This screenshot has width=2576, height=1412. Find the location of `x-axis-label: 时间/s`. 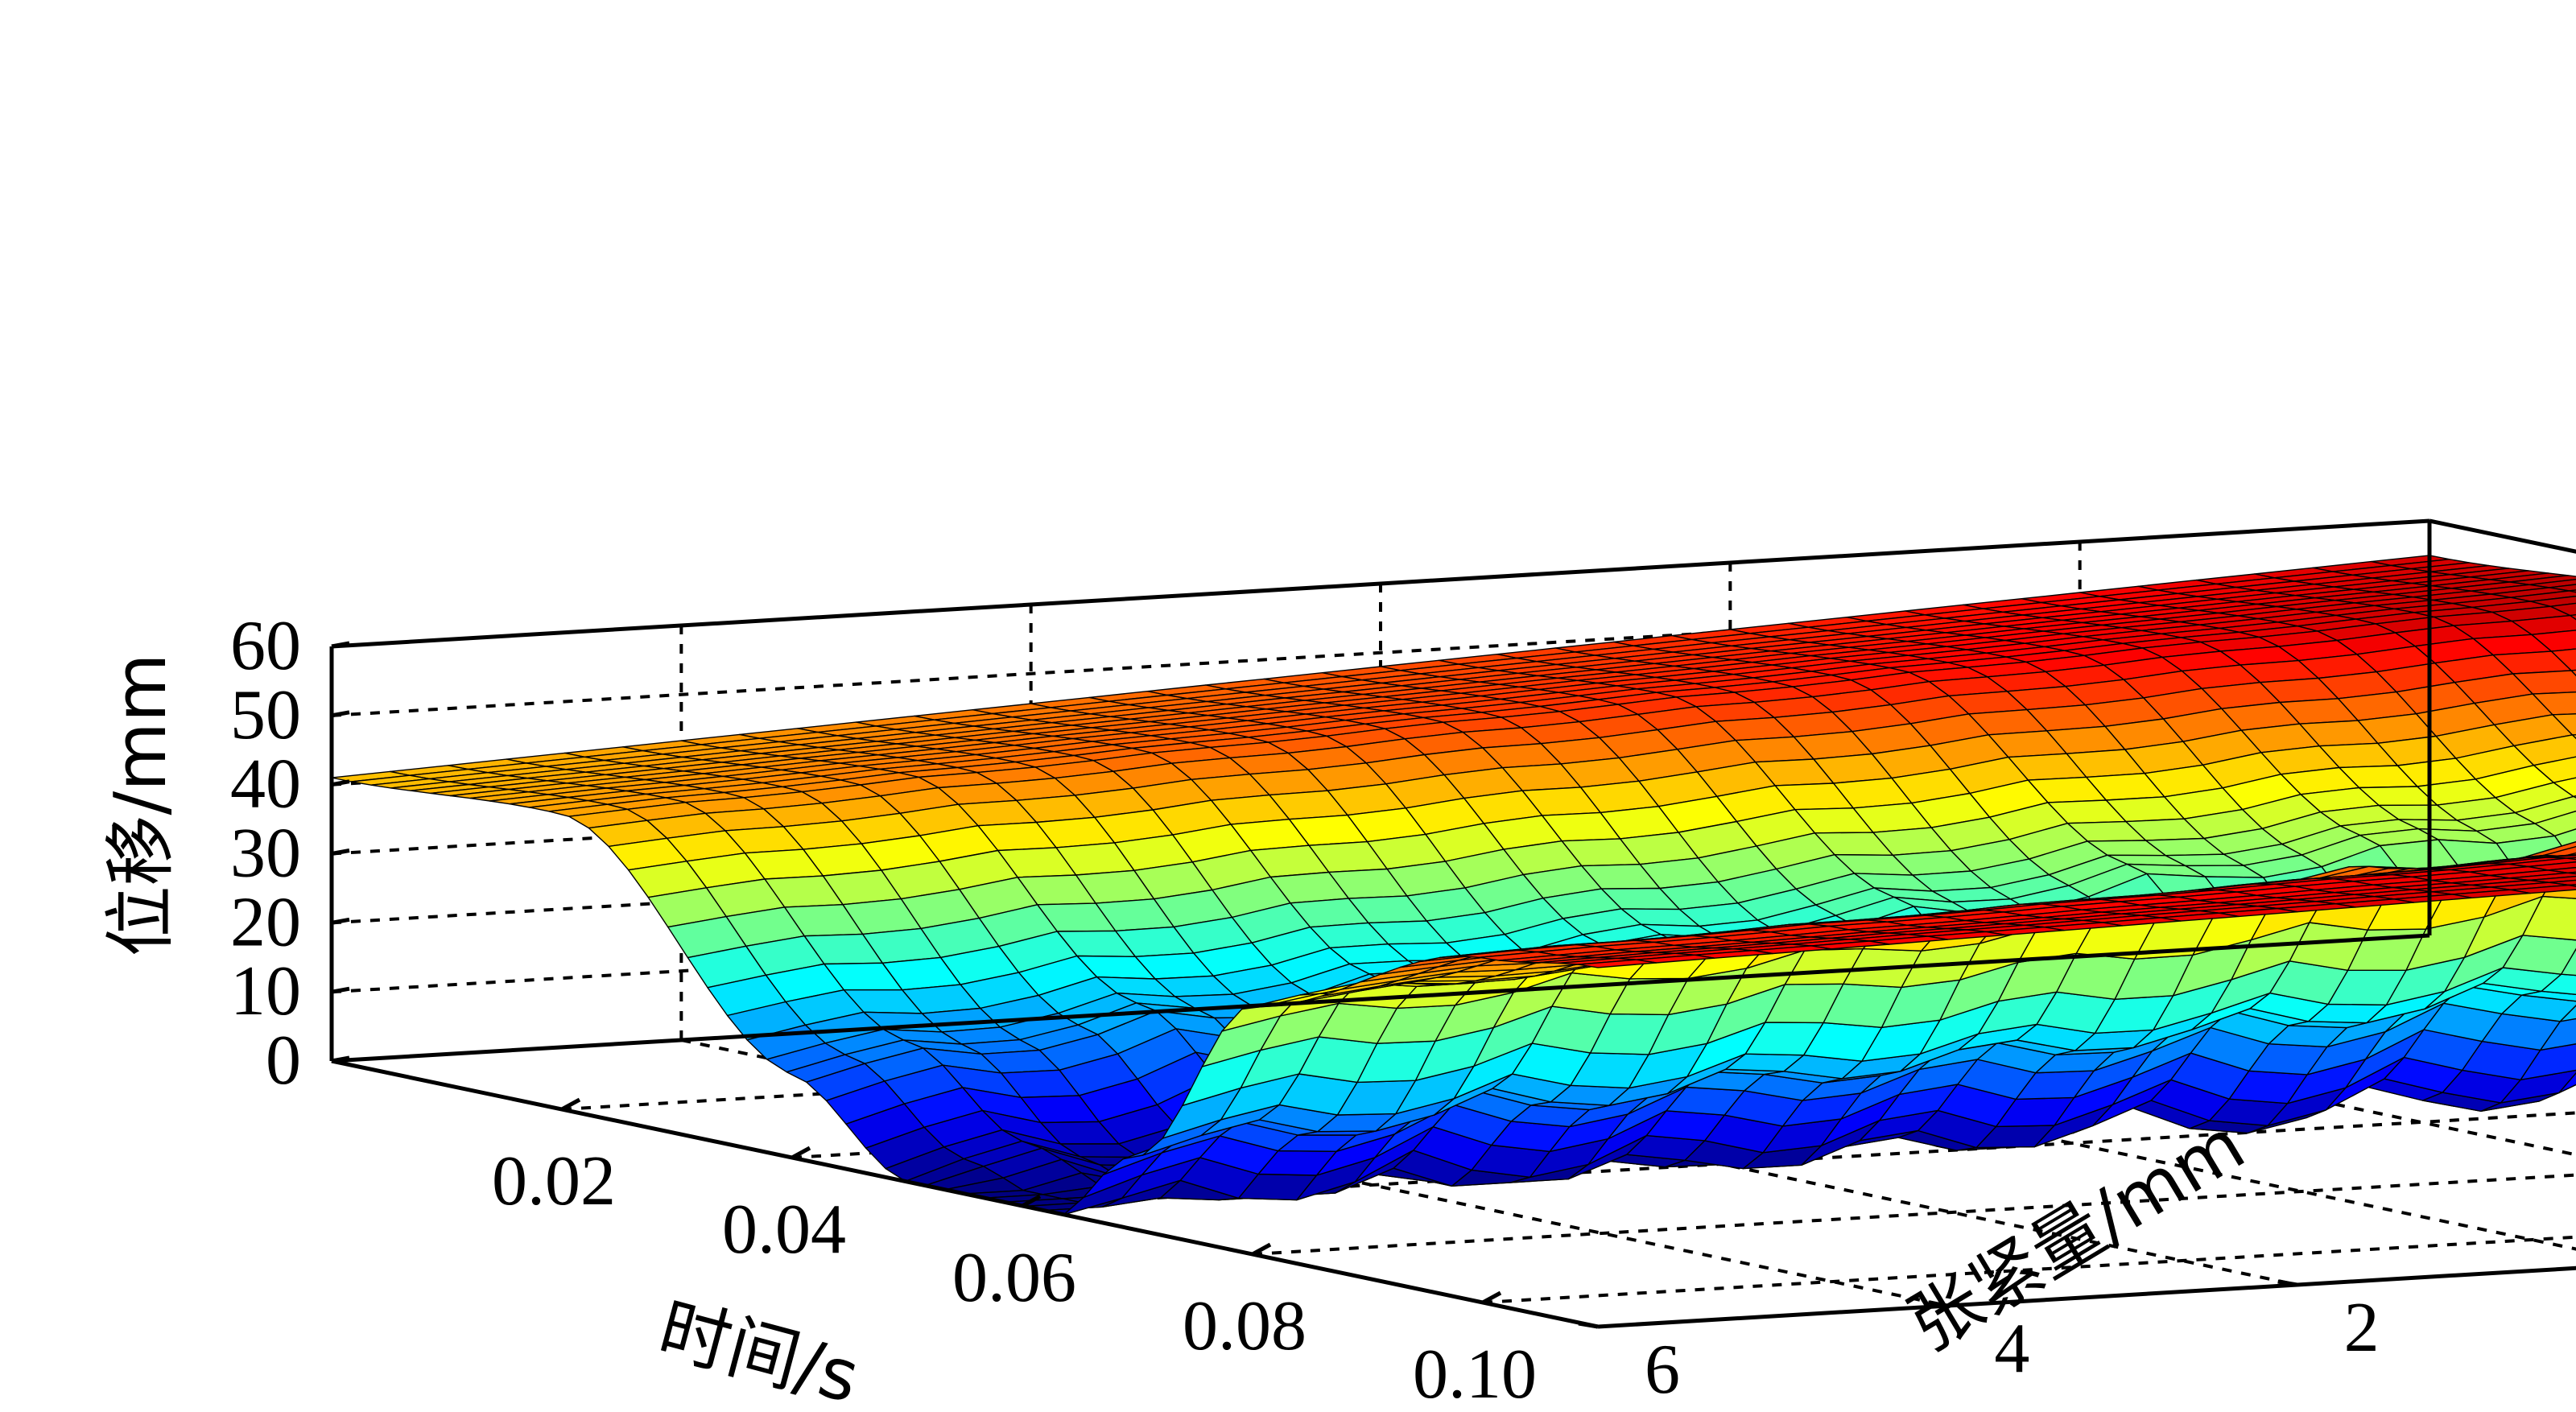

x-axis-label: 时间/s is located at coordinates (759, 1349).